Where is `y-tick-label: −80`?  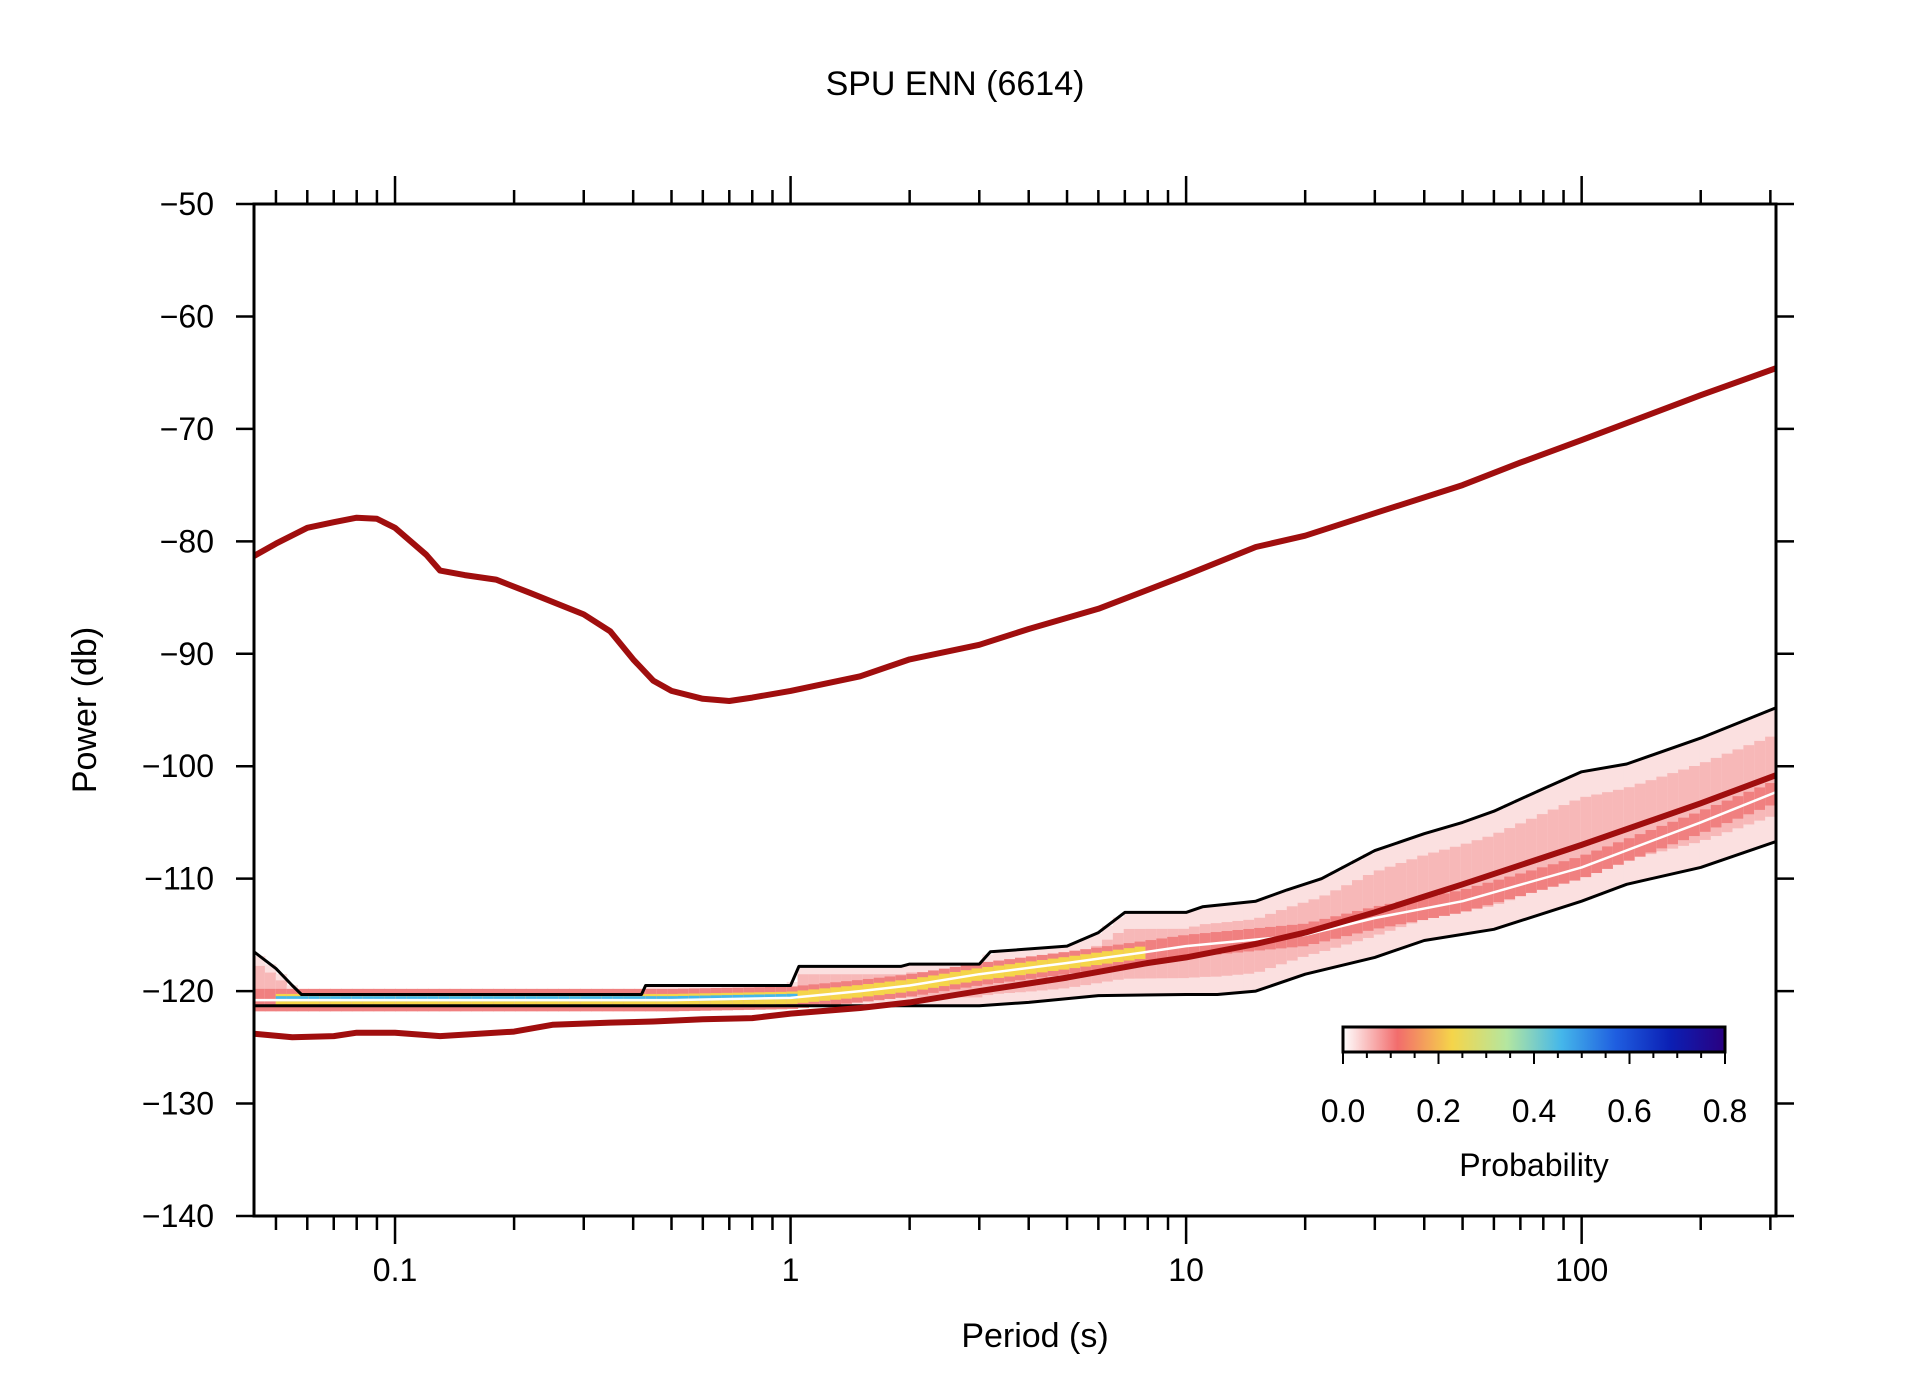 y-tick-label: −80 is located at coordinates (187, 541).